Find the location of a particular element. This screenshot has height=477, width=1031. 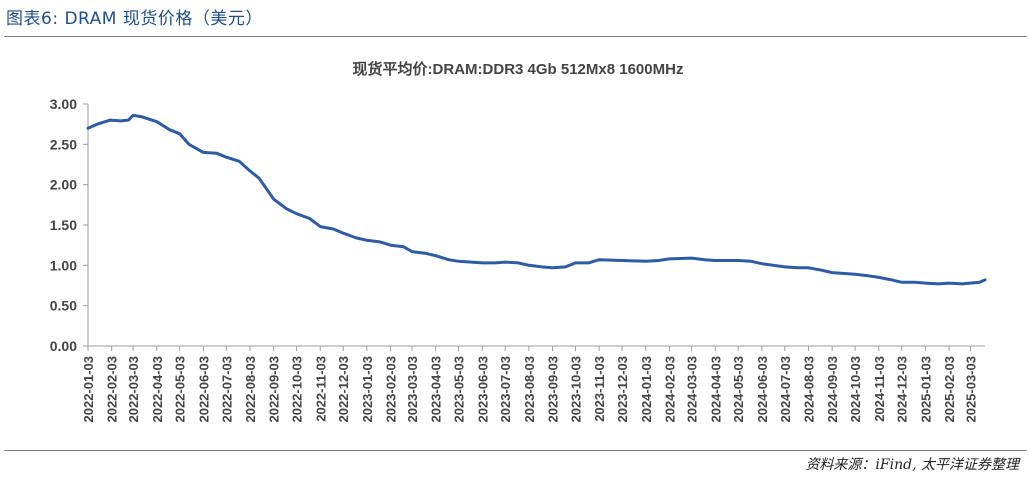

y-tick-label: 3.00 is located at coordinates (63, 104).